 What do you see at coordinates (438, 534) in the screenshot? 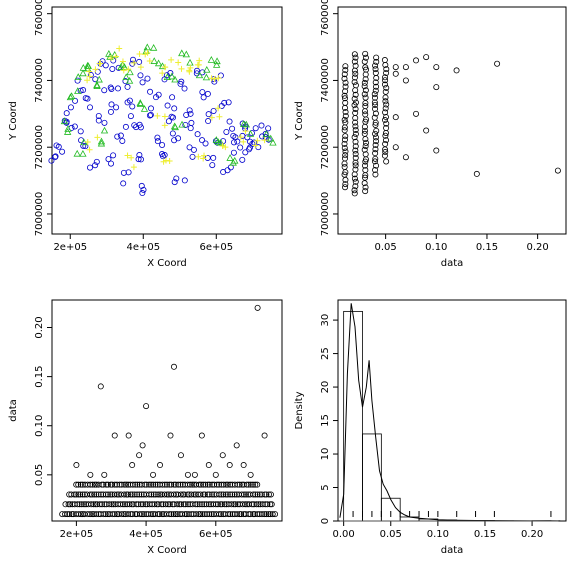
I see `x-tick-label: 0.10` at bounding box center [438, 534].